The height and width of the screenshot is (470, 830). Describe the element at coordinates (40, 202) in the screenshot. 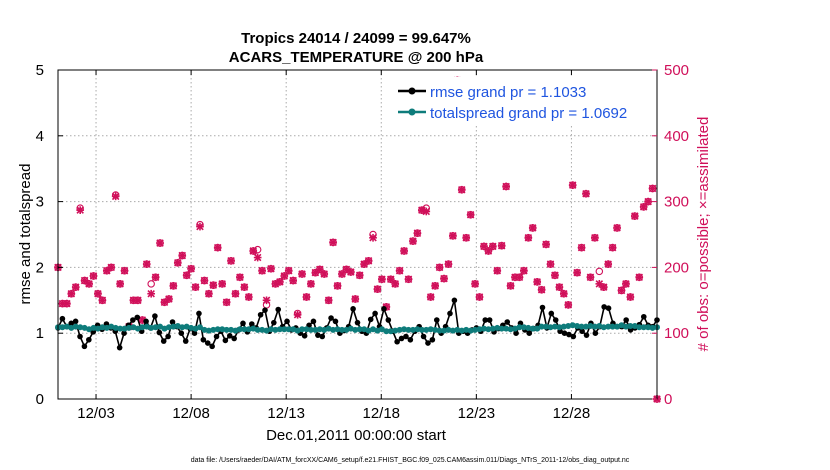

I see `y-tick-label: 3` at that location.